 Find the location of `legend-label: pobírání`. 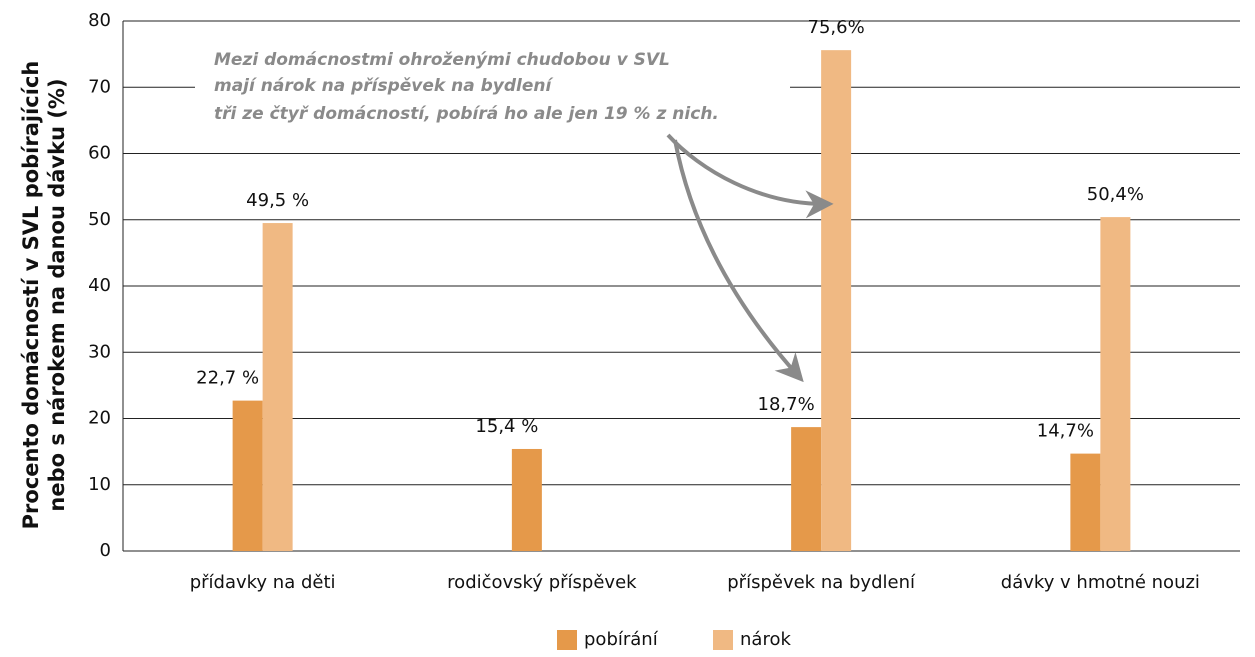

legend-label: pobírání is located at coordinates (621, 639).